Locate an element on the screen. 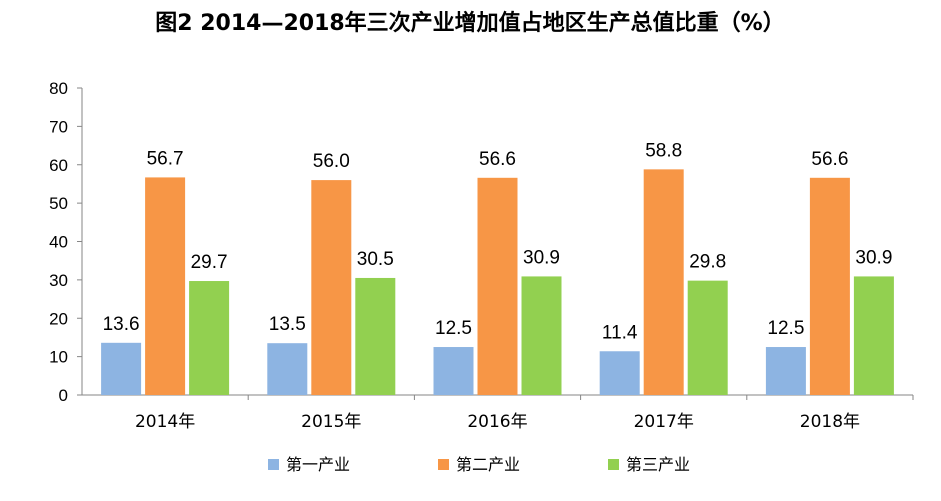 The width and height of the screenshot is (941, 501). y-tick-label: 50 is located at coordinates (58, 203).